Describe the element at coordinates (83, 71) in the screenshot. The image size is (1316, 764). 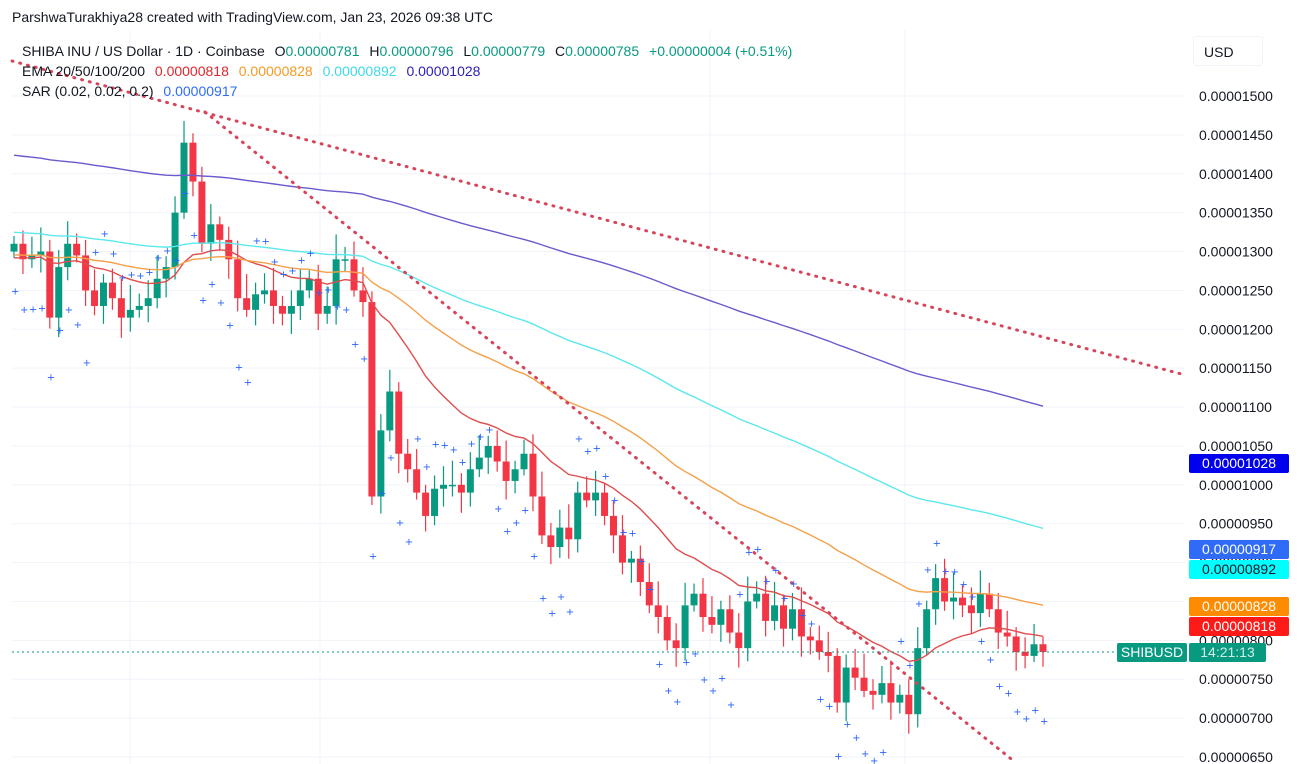
I see `ema-label: EMA 20/50/100/200` at that location.